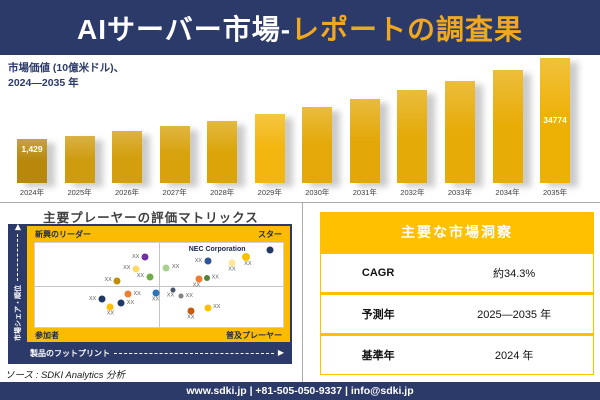  I want to click on bar-2026年, so click(127, 157).